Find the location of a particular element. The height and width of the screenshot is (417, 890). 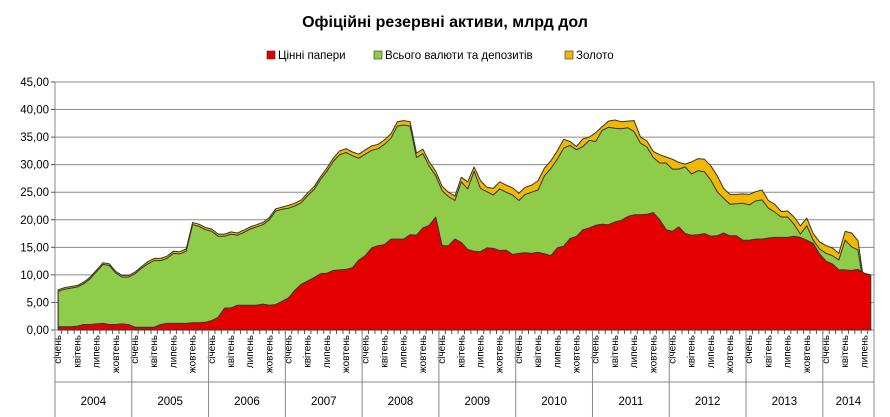

legend-label-currency: Всього валюти та депозитів is located at coordinates (459, 56).